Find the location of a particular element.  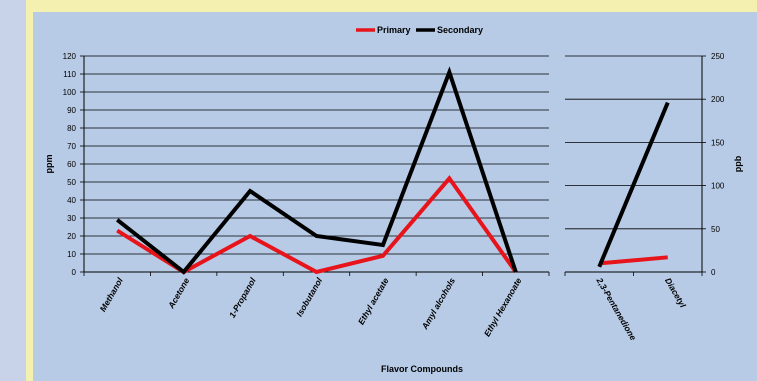

right-y-tick-label-50: 50 is located at coordinates (715, 229).